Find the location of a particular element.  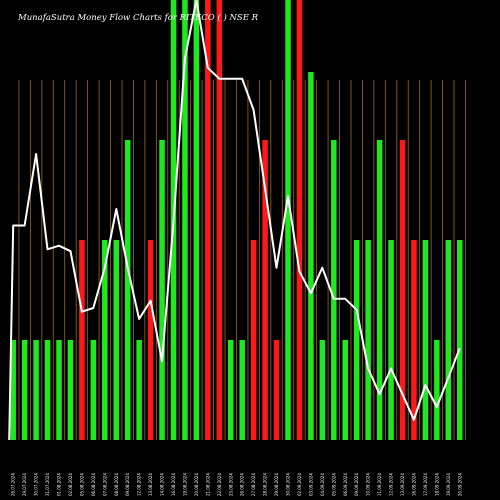

x-tick-label: 29.08.2024 is located at coordinates (276, 484).